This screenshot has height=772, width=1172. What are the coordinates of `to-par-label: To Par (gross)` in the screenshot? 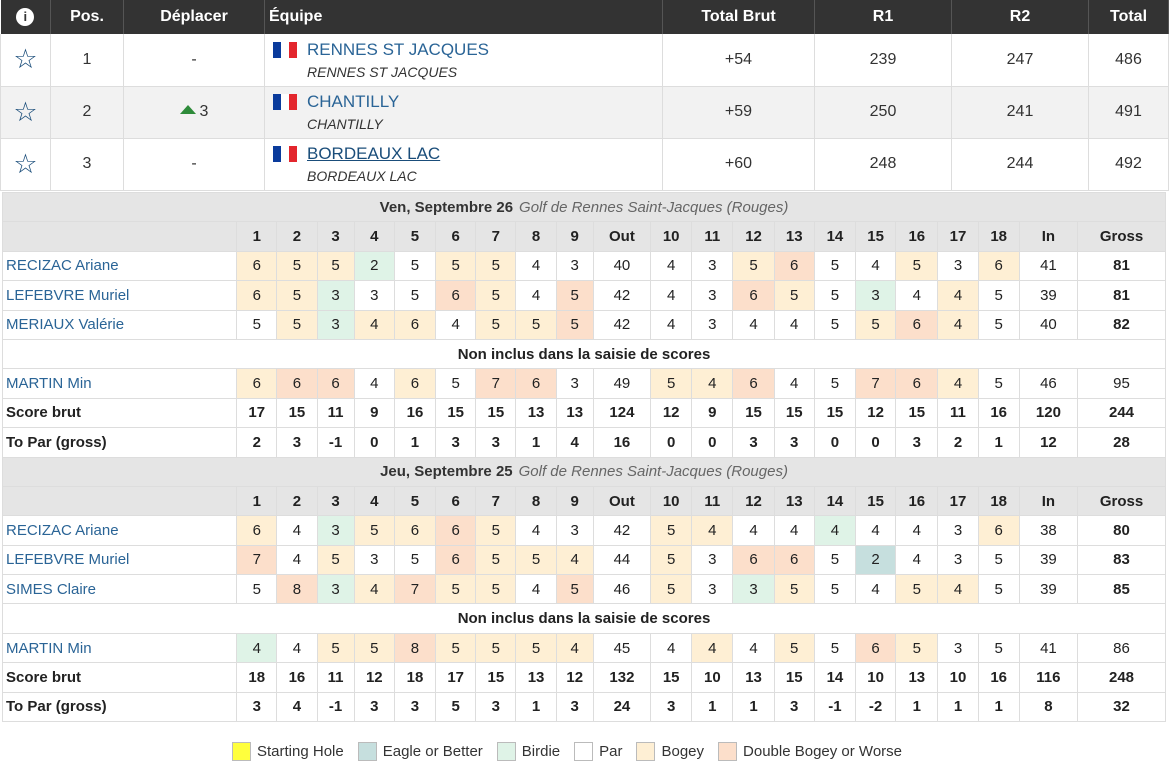 It's located at (119, 442).